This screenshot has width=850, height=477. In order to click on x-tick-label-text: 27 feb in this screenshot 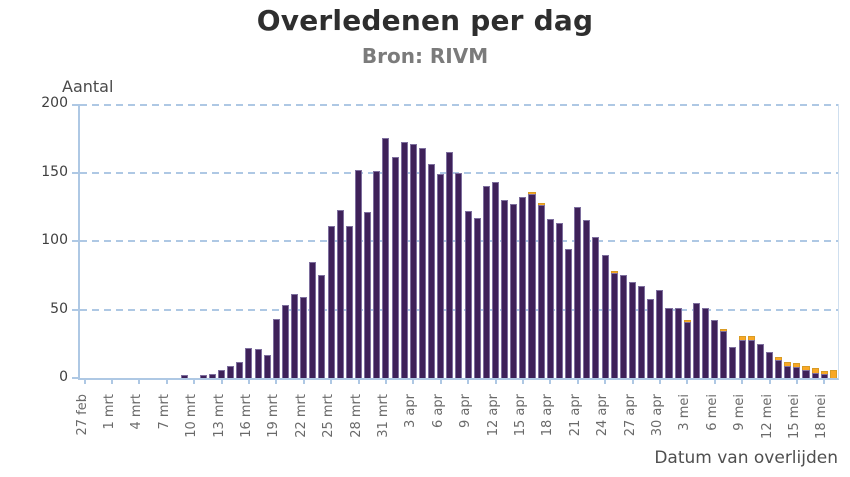, I will do `click(82, 415)`.